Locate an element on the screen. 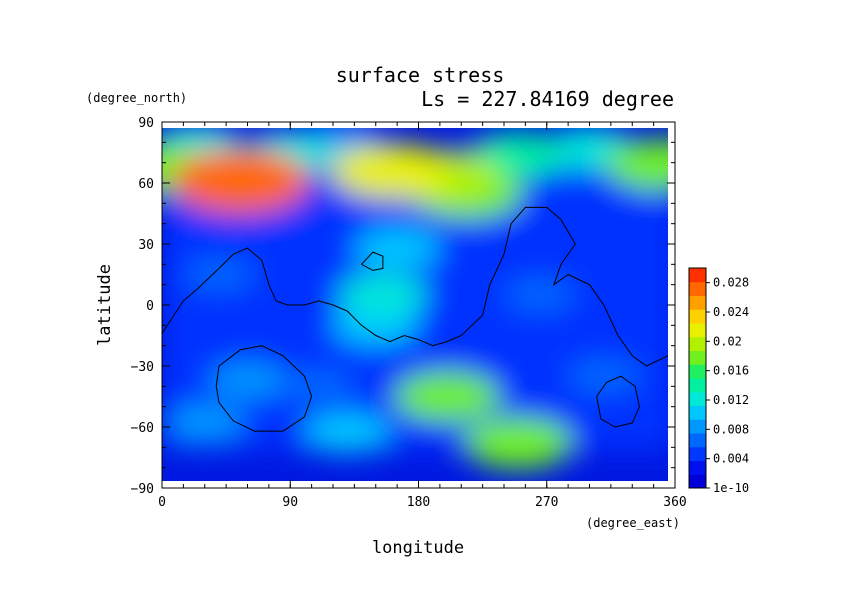  x-tick-label: 0 is located at coordinates (162, 502).